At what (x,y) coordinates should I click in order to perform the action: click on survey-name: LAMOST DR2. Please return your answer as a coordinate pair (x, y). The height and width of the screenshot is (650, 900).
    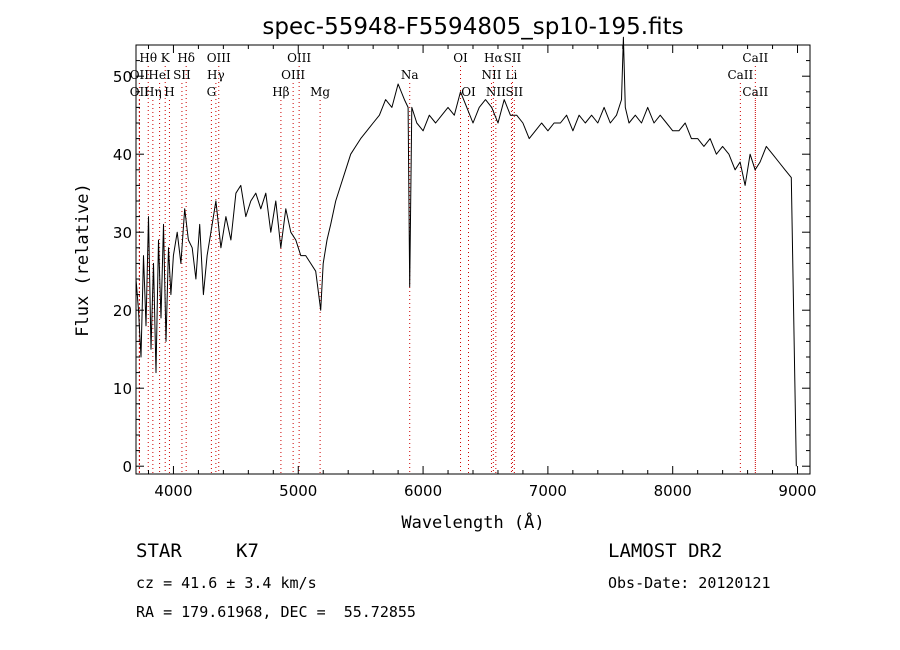
    Looking at the image, I should click on (665, 551).